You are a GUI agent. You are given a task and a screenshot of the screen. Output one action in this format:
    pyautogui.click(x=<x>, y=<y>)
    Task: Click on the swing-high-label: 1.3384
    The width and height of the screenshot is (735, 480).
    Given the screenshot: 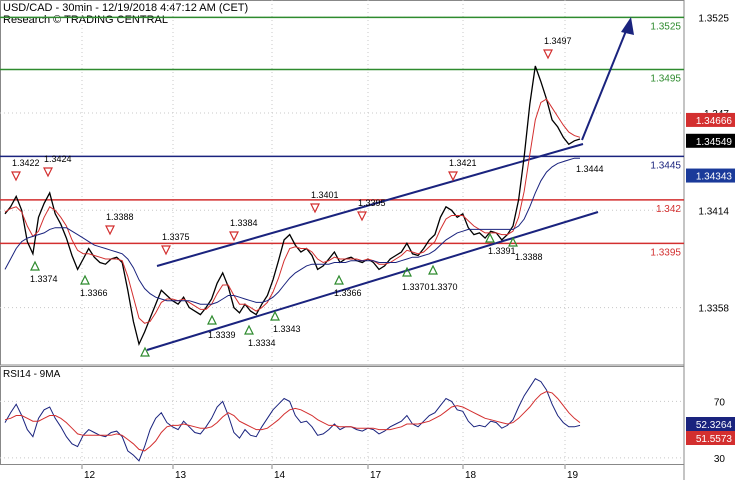 What is the action you would take?
    pyautogui.click(x=244, y=223)
    